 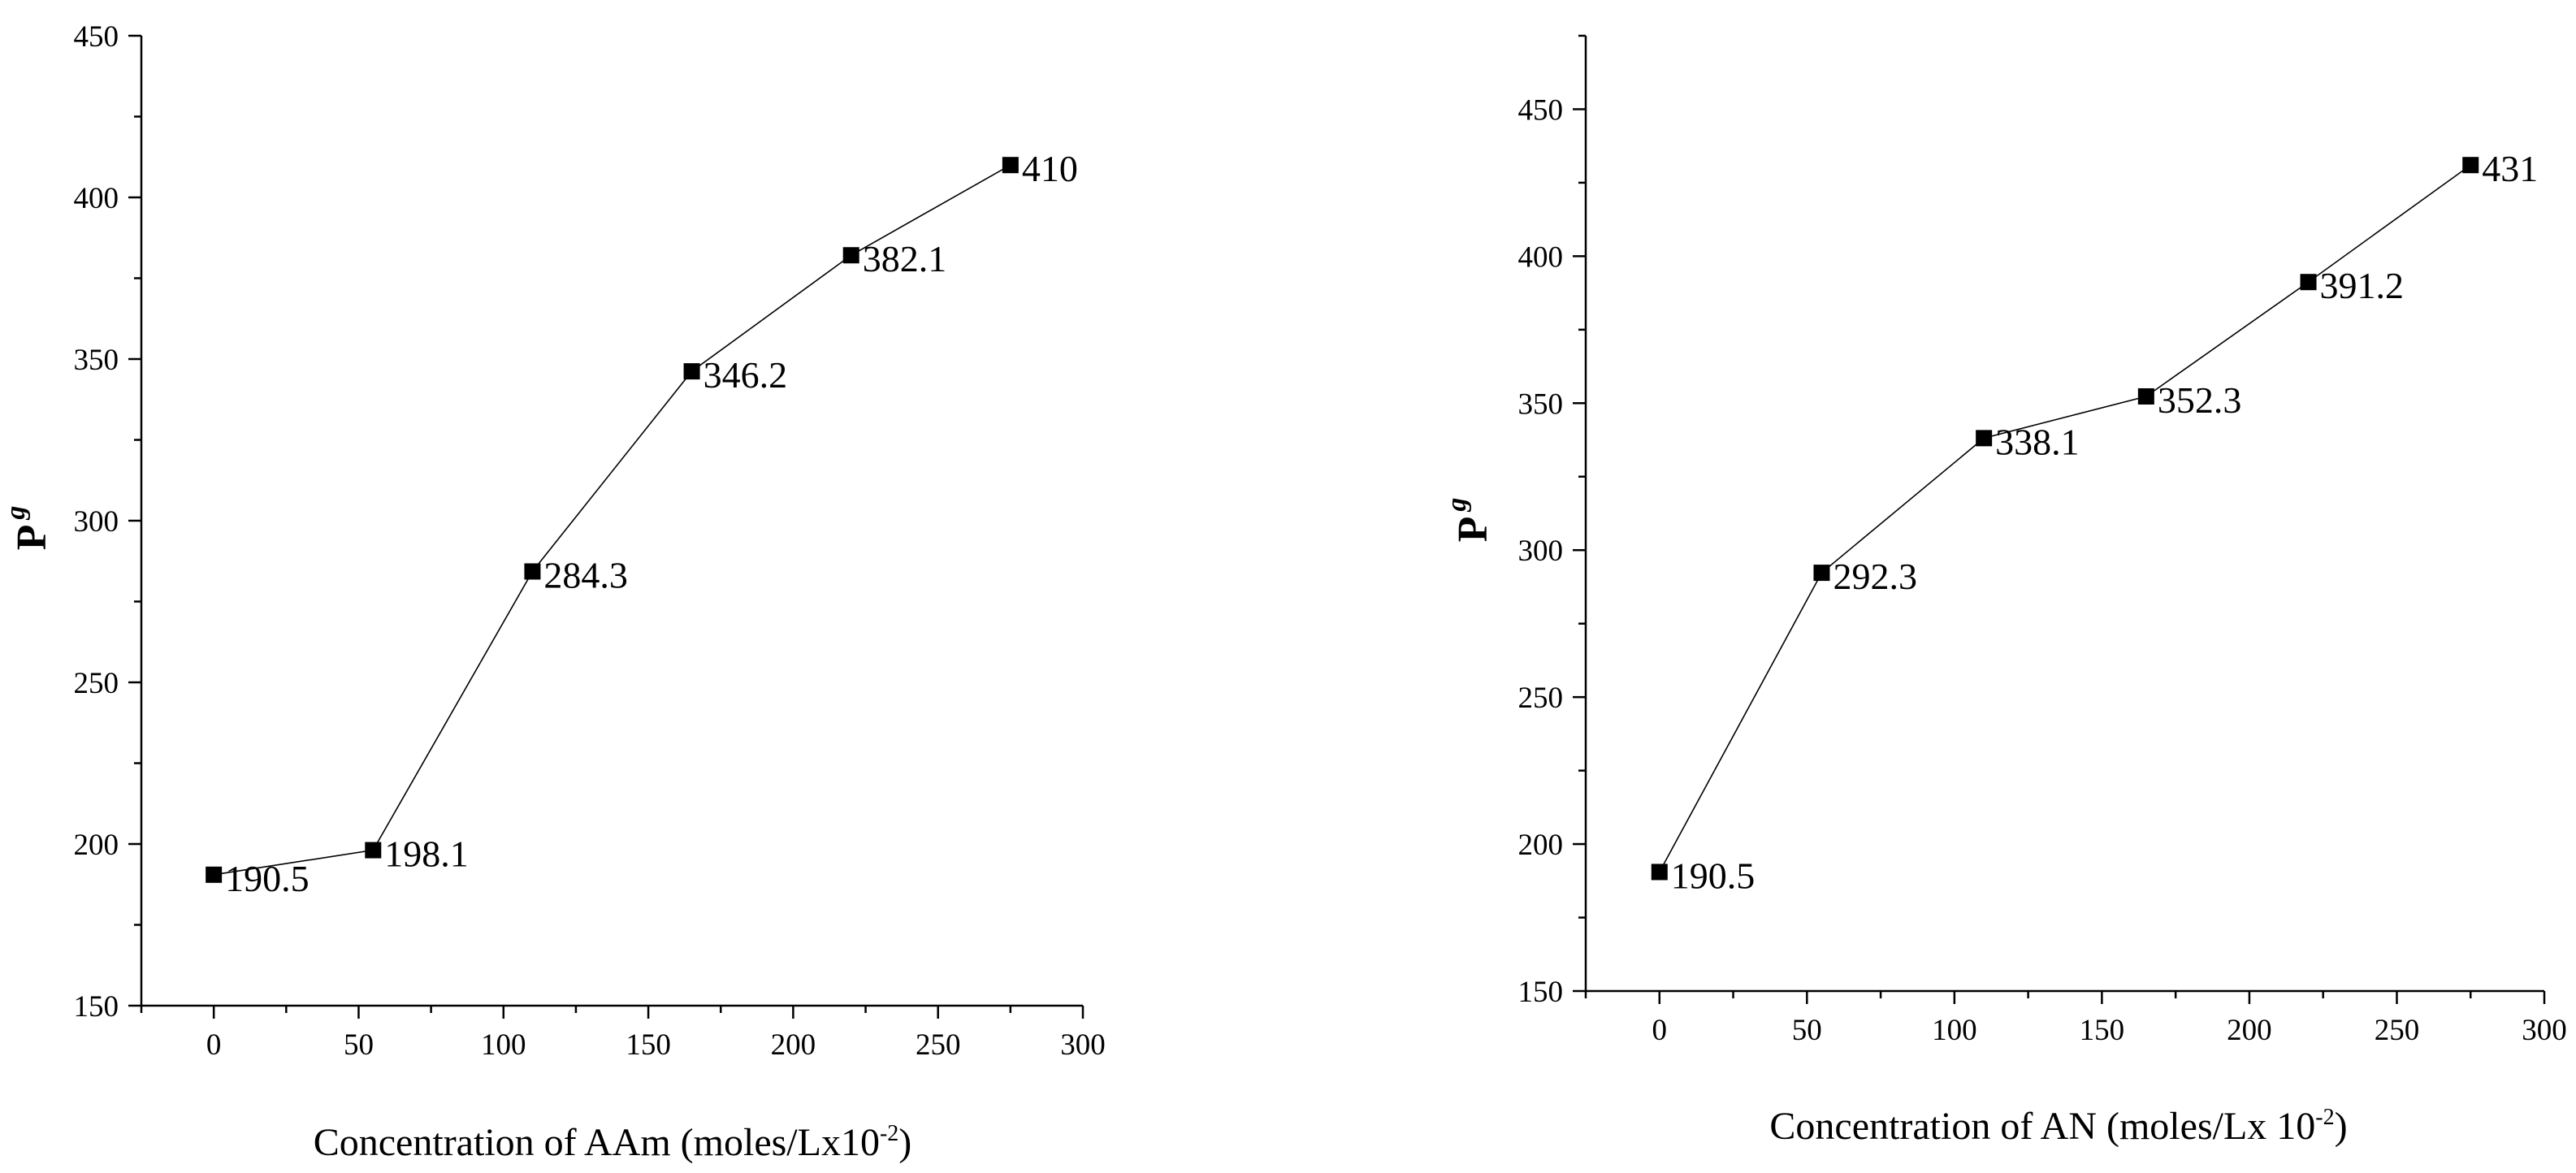 What do you see at coordinates (2058, 1126) in the screenshot?
I see `x-axis-label: Concentration of AN (moles/Lx 10-2)` at bounding box center [2058, 1126].